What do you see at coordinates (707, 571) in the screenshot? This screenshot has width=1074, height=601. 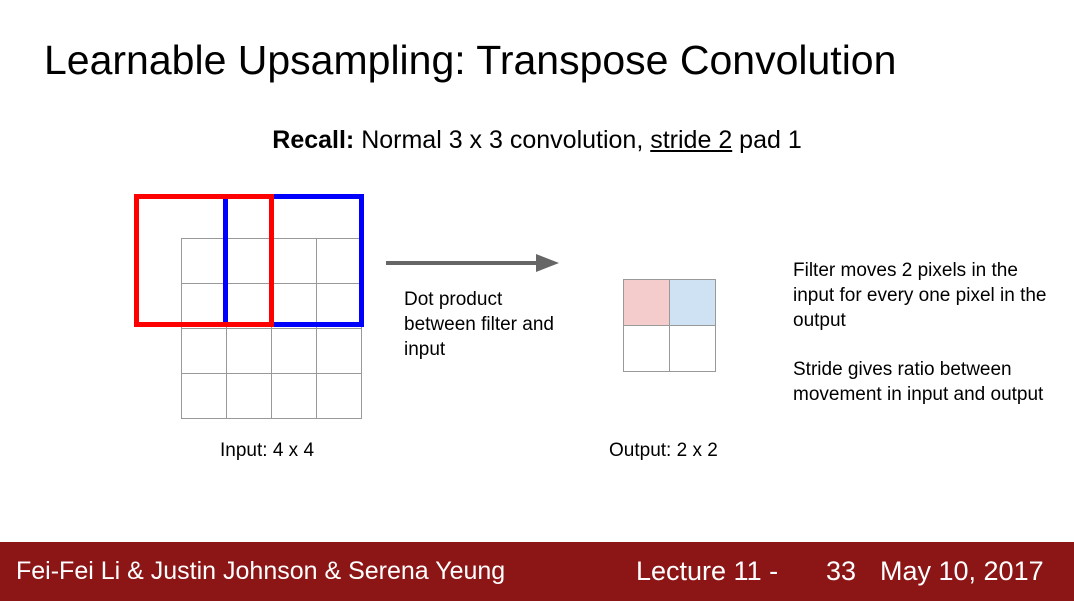 I see `footer-lecture: Lecture 11 -` at bounding box center [707, 571].